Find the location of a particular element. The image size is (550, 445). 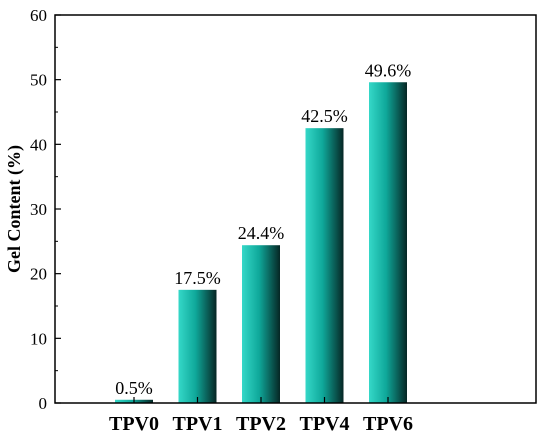

x-category-label-tpv2: TPV2 is located at coordinates (261, 424).